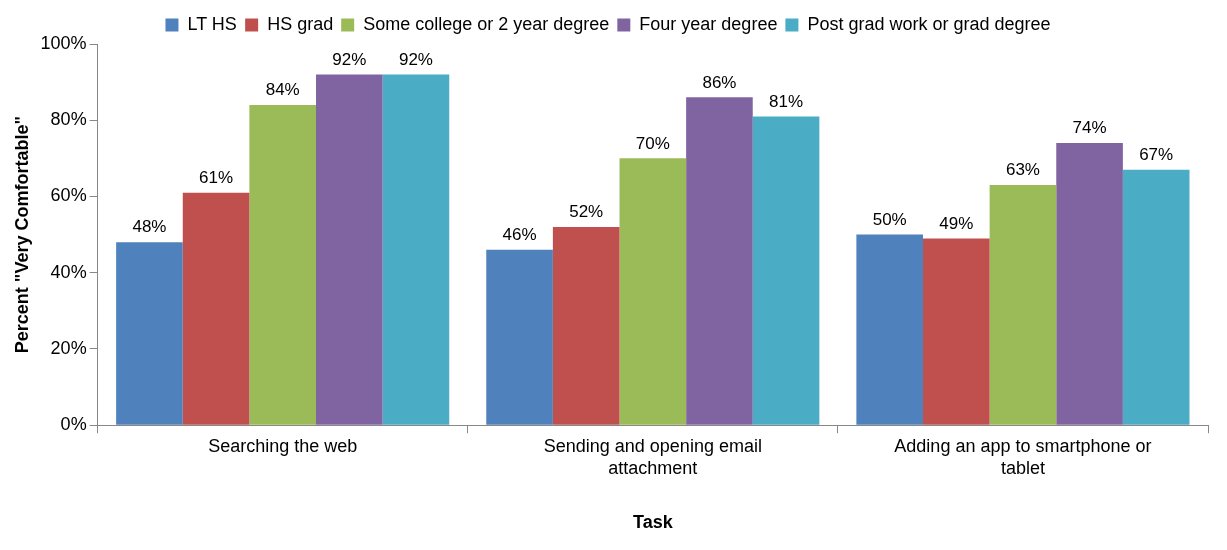 The height and width of the screenshot is (550, 1227). I want to click on data-label: 49%, so click(956, 223).